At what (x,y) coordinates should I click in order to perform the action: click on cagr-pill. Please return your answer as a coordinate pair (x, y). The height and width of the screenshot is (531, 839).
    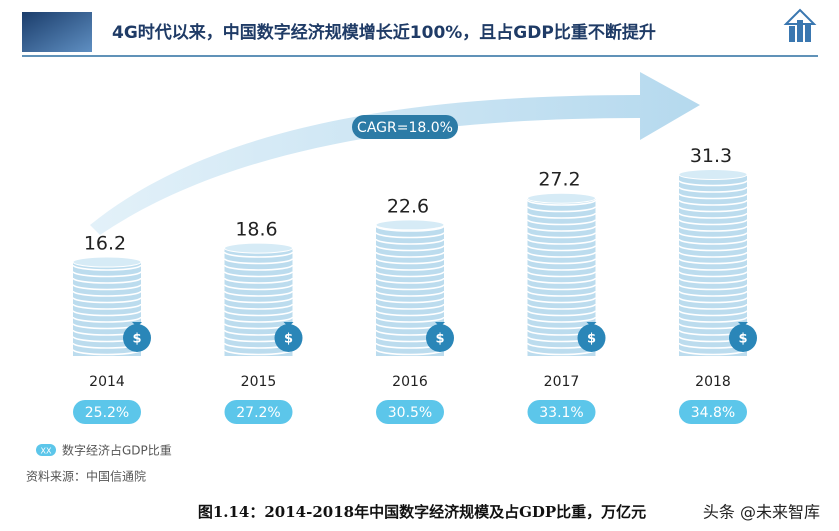
    Looking at the image, I should click on (405, 127).